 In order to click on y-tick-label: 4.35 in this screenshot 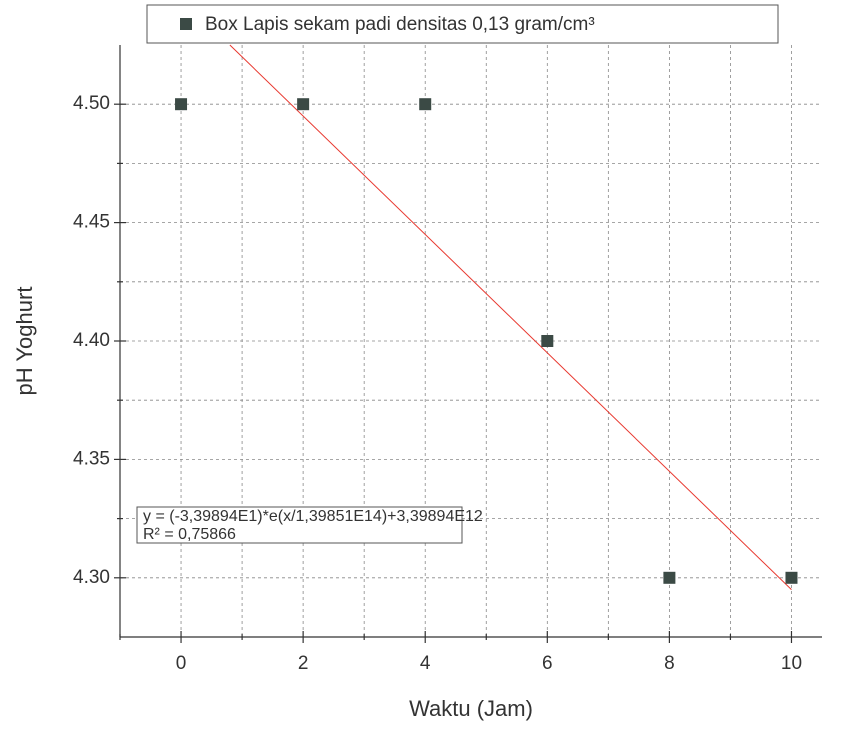, I will do `click(91, 458)`.